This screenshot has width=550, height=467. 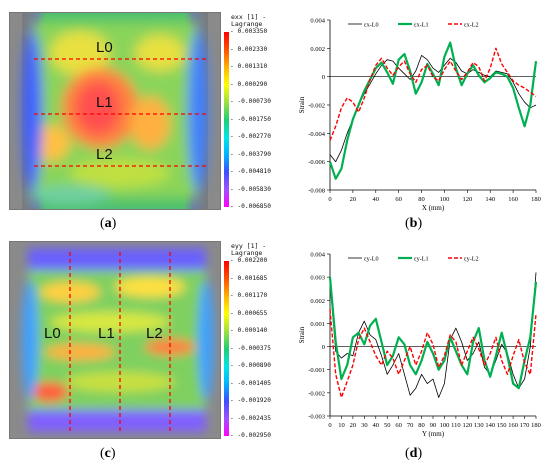 I want to click on colorbar-tick-c-8: - -0.001920, so click(x=250, y=400).